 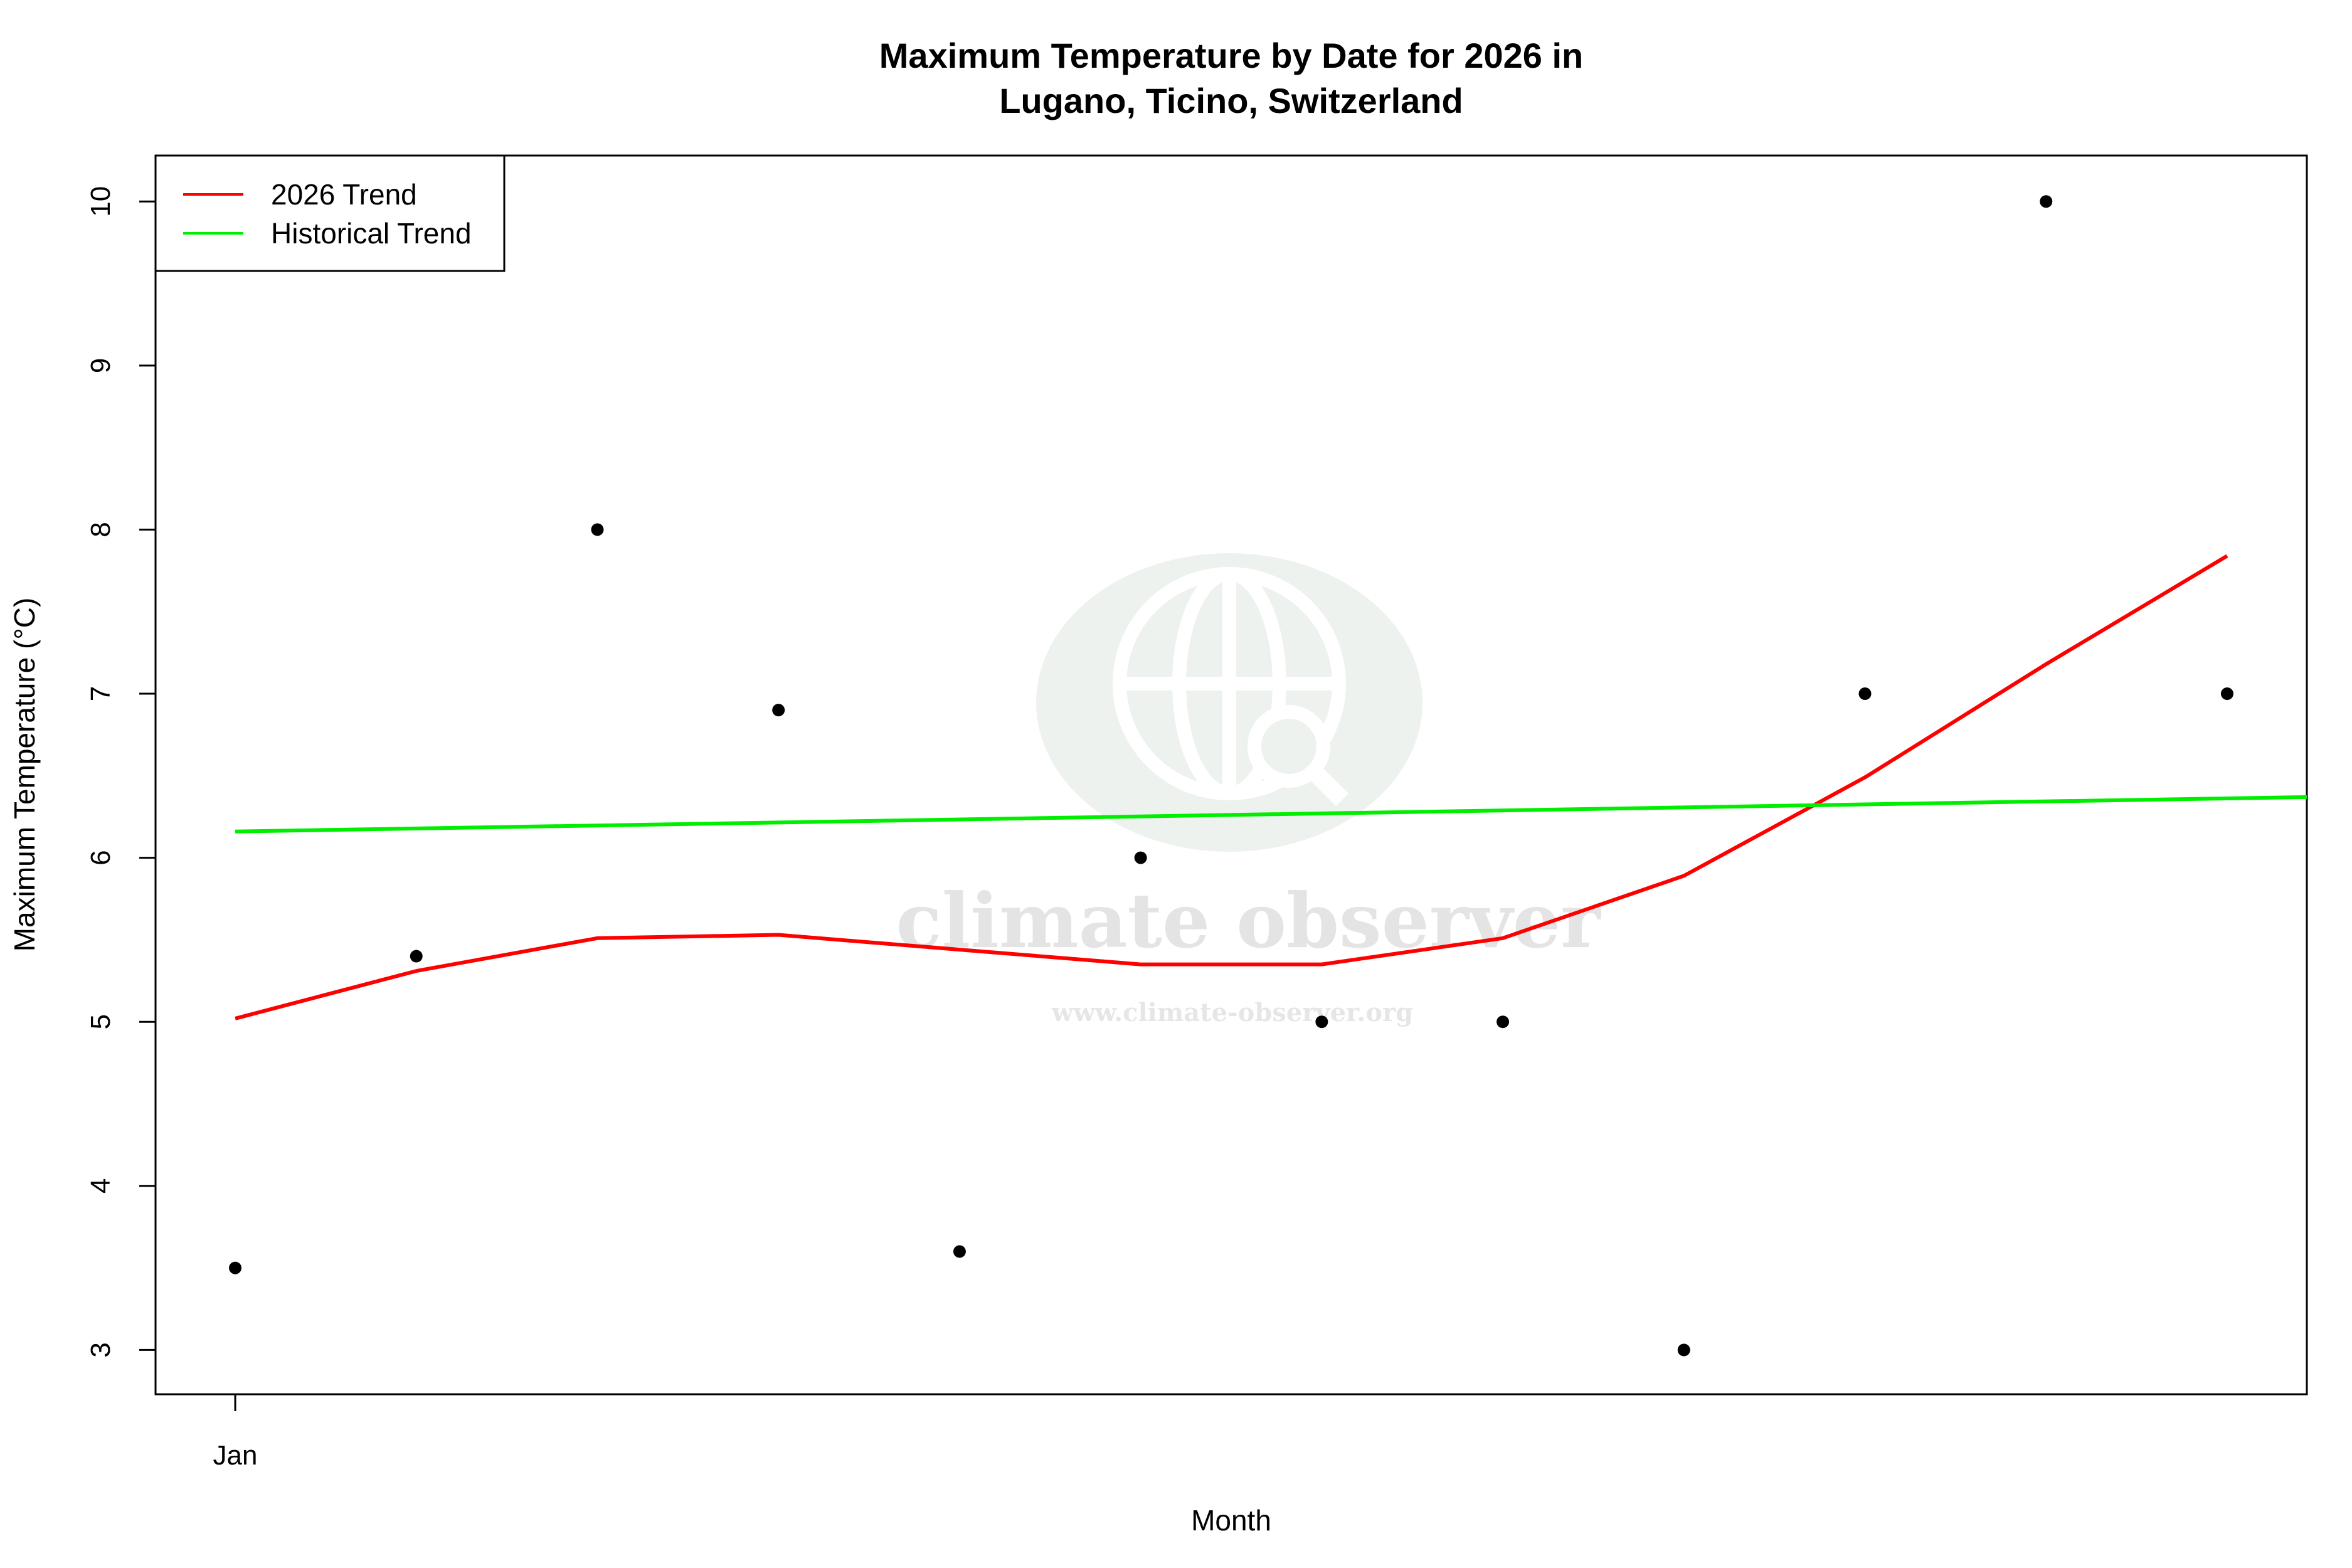 I want to click on y-tick-label: 10, so click(x=101, y=202).